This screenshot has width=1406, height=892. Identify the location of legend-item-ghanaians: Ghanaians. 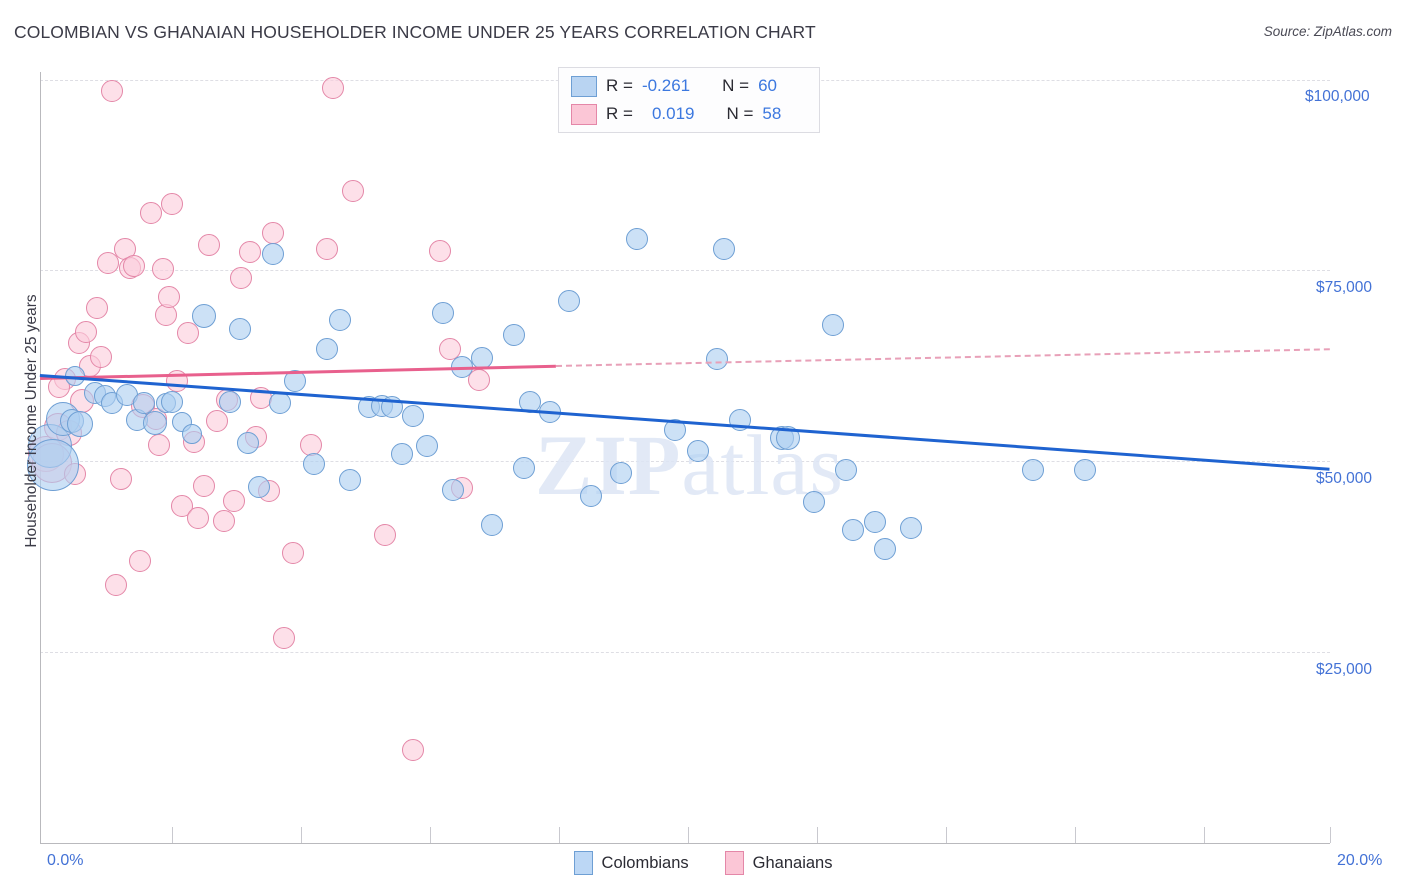
(778, 863).